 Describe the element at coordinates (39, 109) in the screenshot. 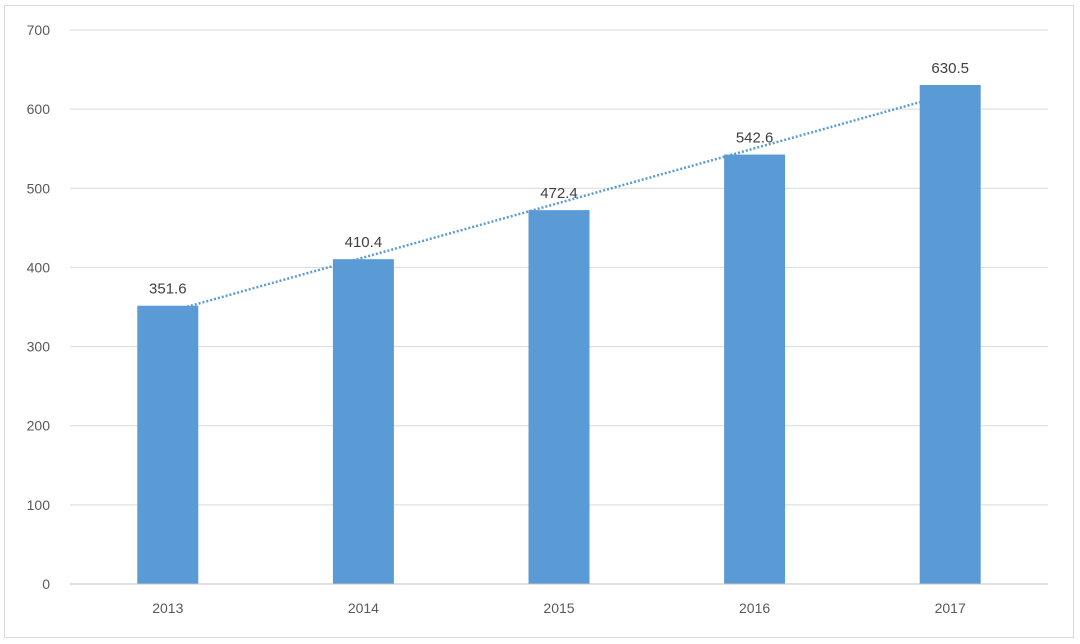

I see `y-tick-label: 600` at that location.